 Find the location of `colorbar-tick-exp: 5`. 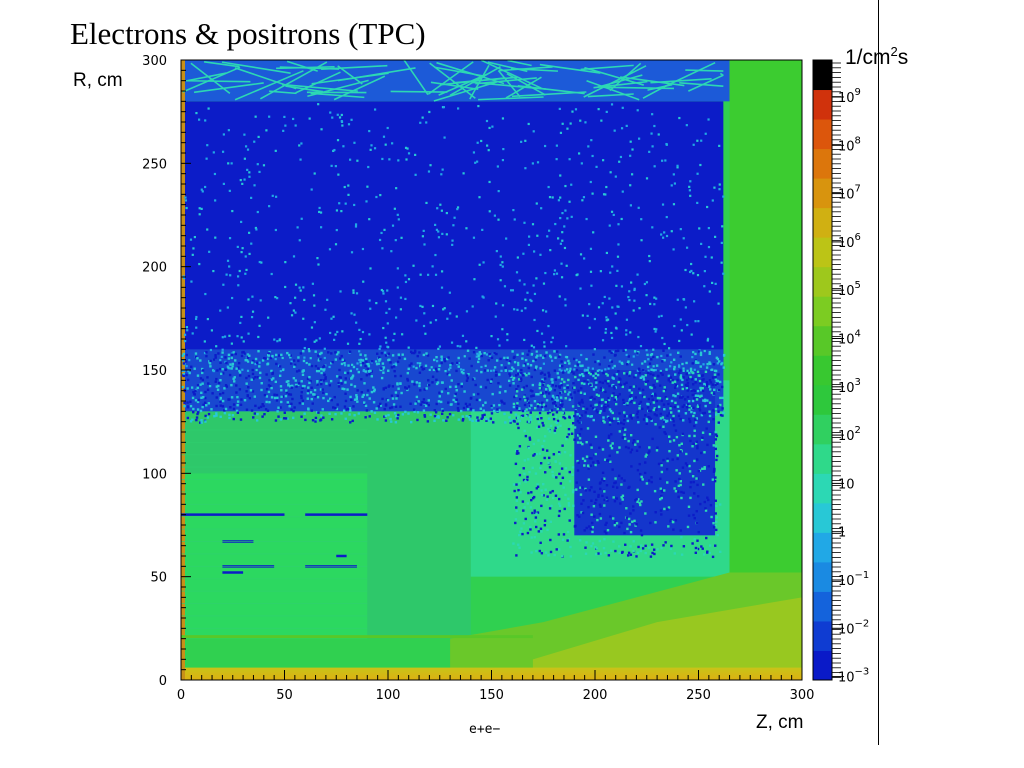

colorbar-tick-exp: 5 is located at coordinates (858, 285).